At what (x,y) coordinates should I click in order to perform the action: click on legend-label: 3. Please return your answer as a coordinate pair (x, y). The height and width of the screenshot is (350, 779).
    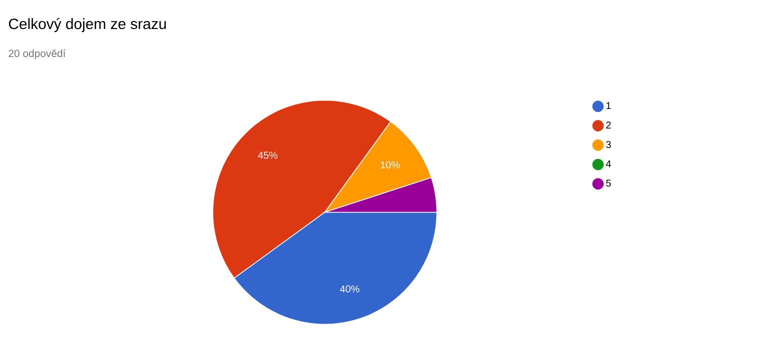
    Looking at the image, I should click on (608, 144).